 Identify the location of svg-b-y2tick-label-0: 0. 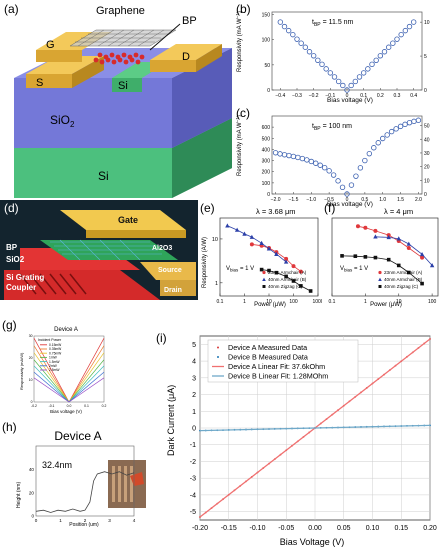
(425, 91).